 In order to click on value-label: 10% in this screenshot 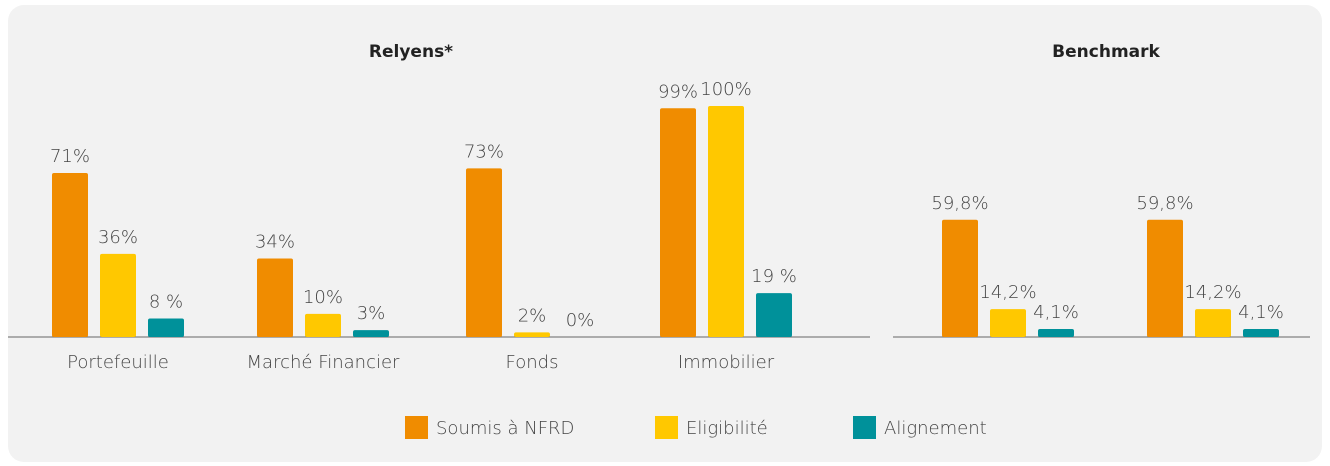, I will do `click(323, 297)`.